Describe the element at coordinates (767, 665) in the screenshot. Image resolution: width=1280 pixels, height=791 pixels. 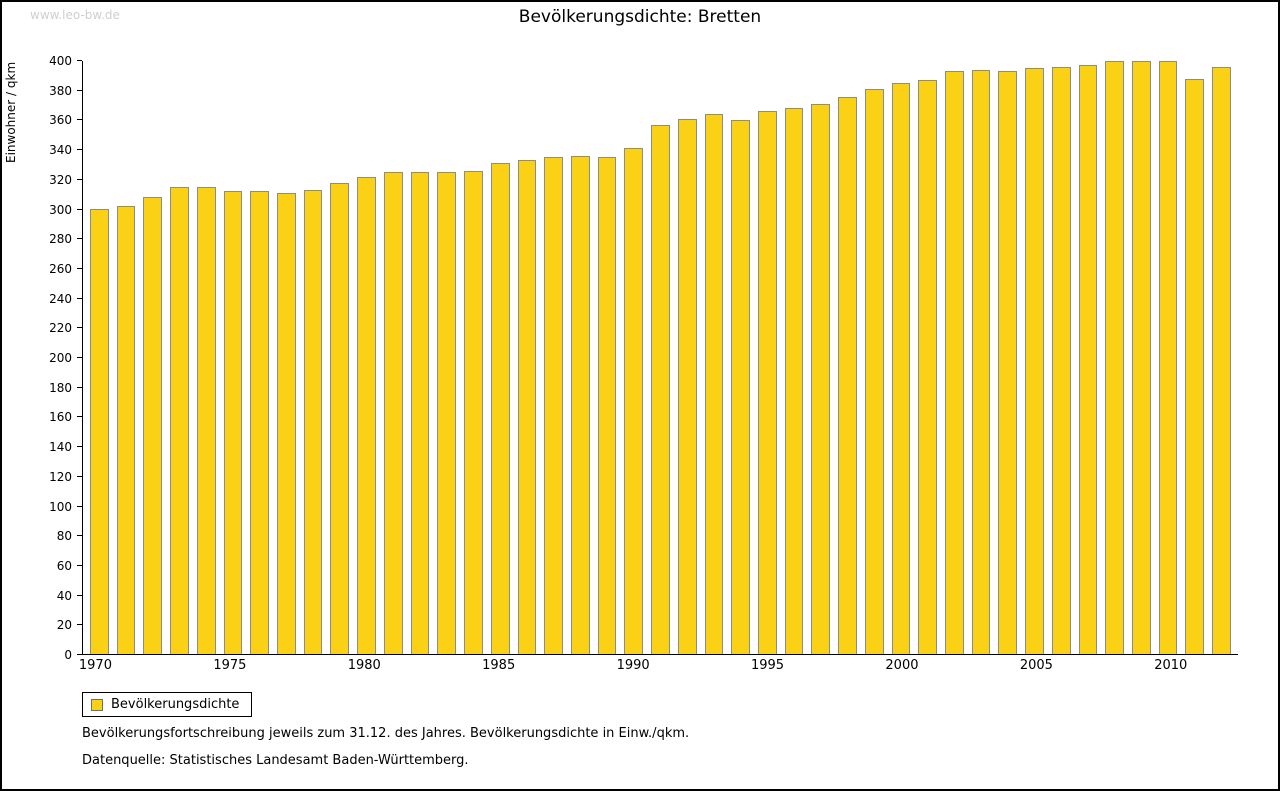
I see `x-tick-label-1995: 1995` at that location.